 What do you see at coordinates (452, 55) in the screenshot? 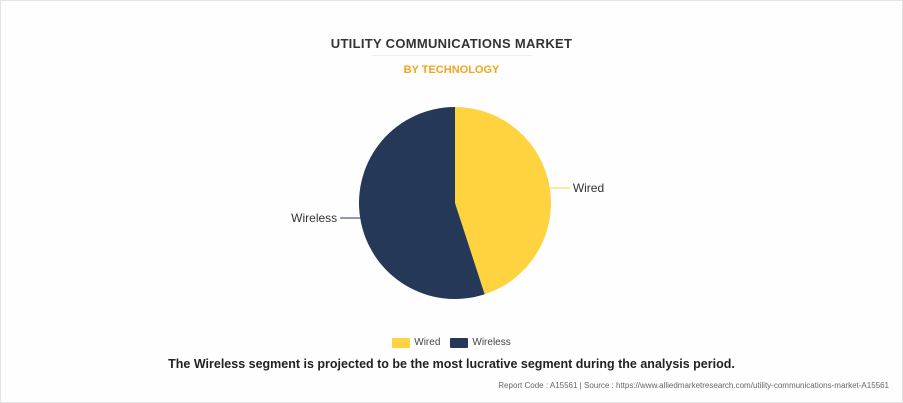
I see `title-divider` at bounding box center [452, 55].